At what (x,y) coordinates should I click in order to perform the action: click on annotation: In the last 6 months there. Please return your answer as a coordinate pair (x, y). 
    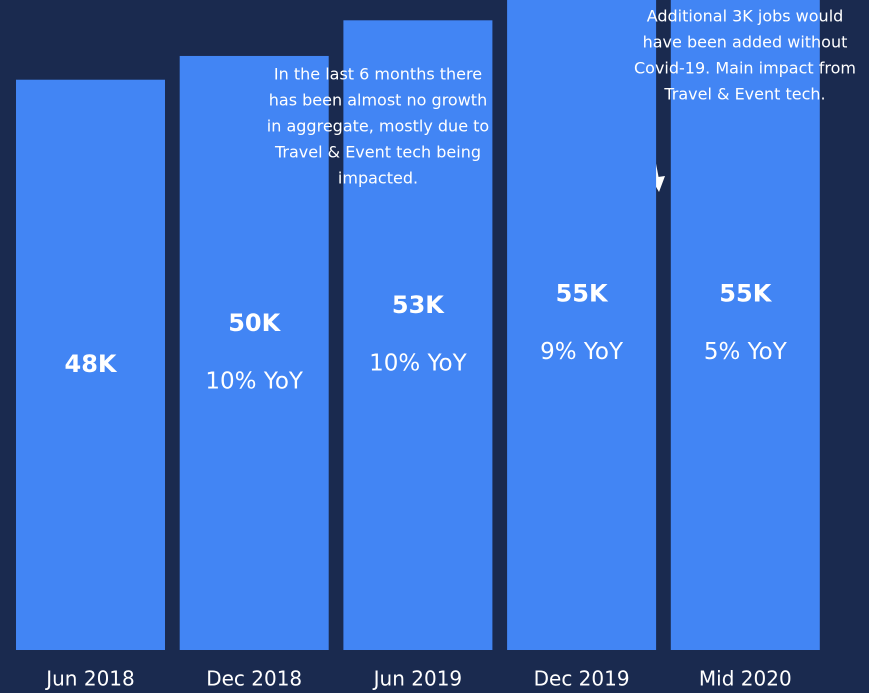
    Looking at the image, I should click on (378, 74).